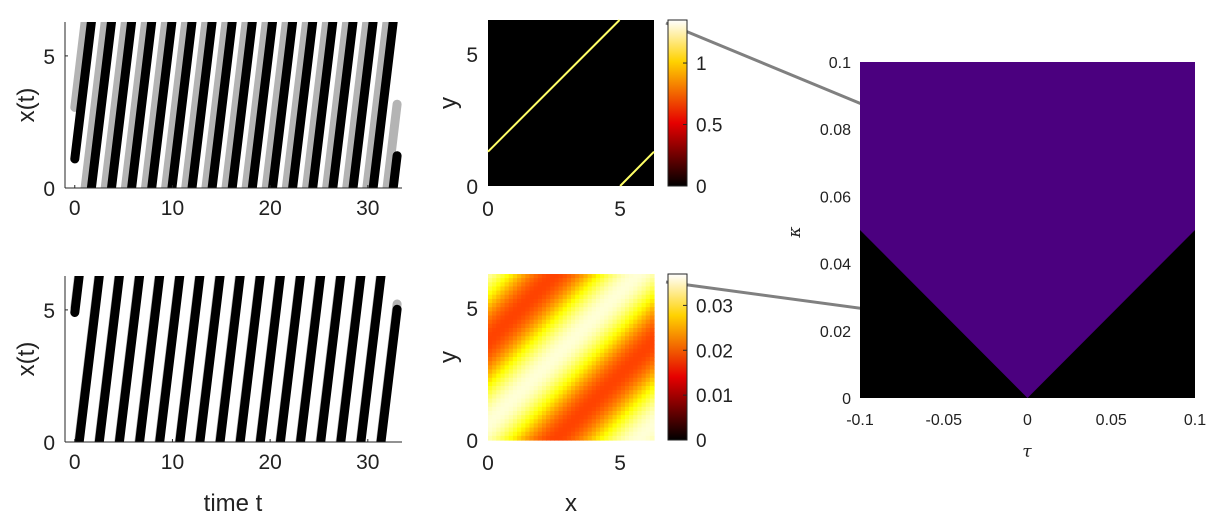 Image resolution: width=1223 pixels, height=525 pixels. Describe the element at coordinates (142, 105) in the screenshot. I see `trajectory-segment` at that location.